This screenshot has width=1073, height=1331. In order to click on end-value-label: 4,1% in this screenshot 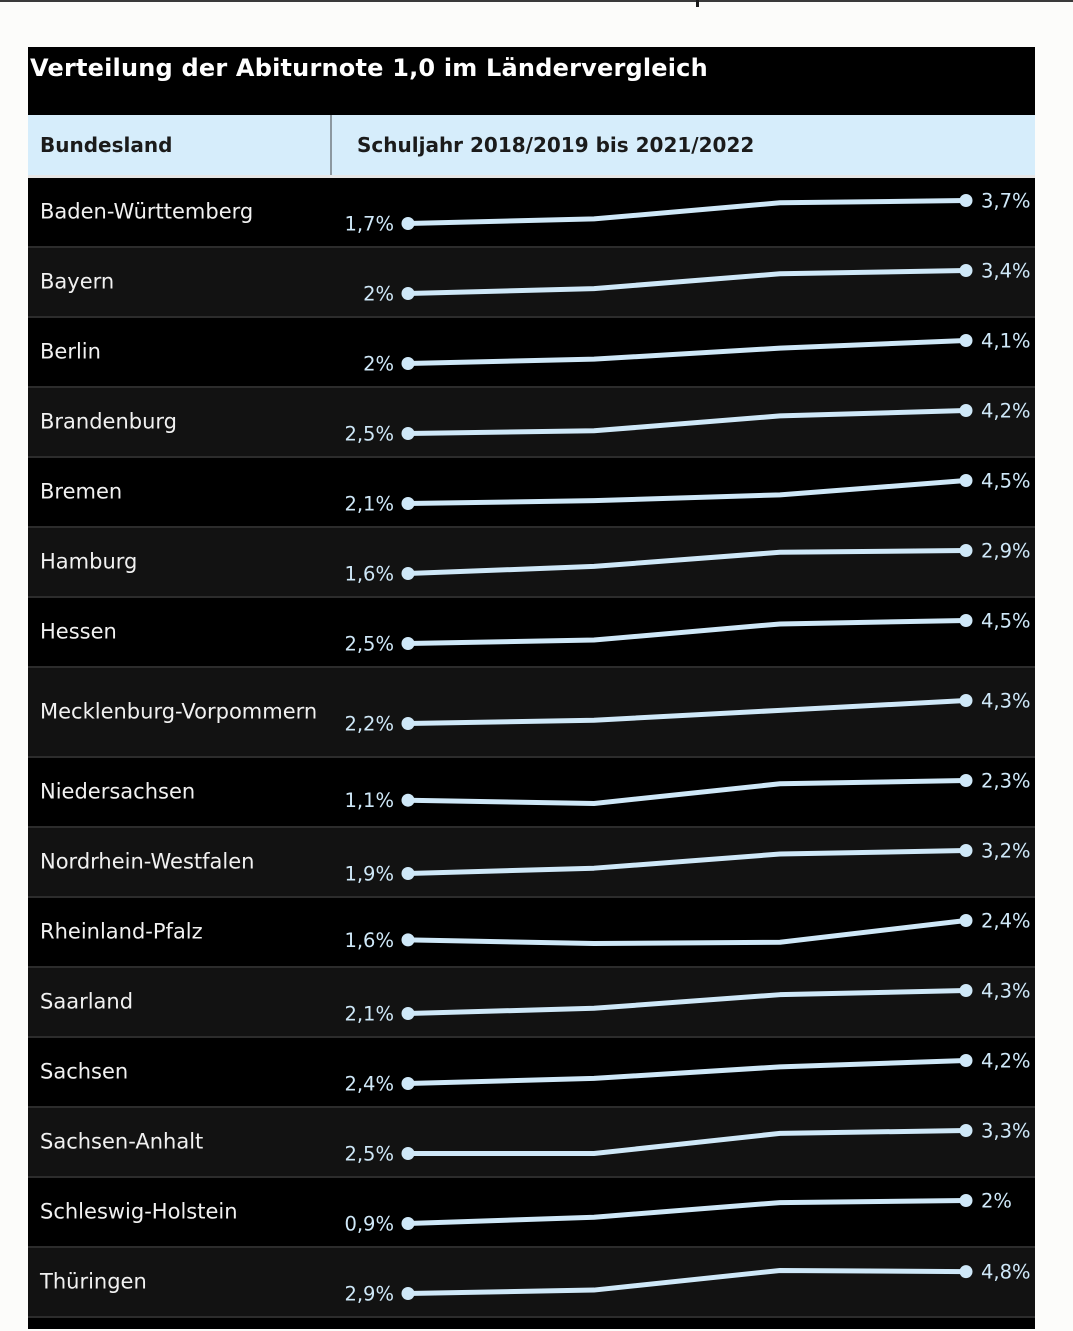, I will do `click(1006, 341)`.